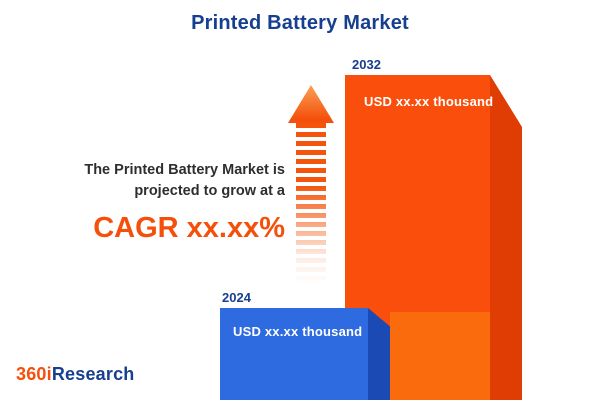 Image resolution: width=600 pixels, height=400 pixels. What do you see at coordinates (300, 23) in the screenshot?
I see `page-title: Printed Battery Market` at bounding box center [300, 23].